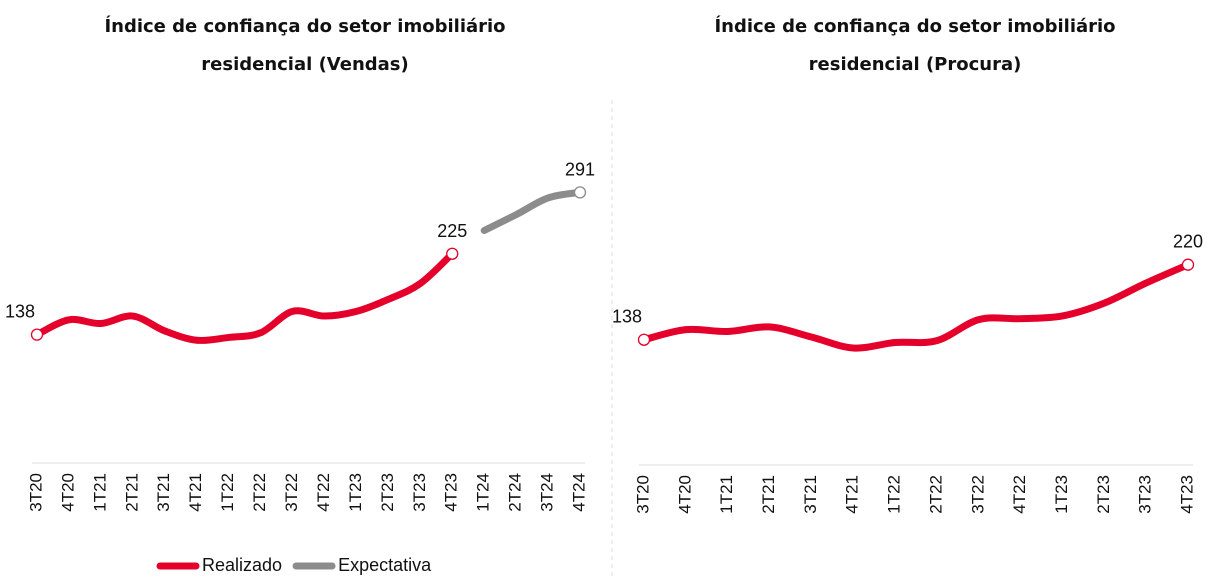 This screenshot has height=579, width=1208. I want to click on x-tick-label: 1T24, so click(483, 492).